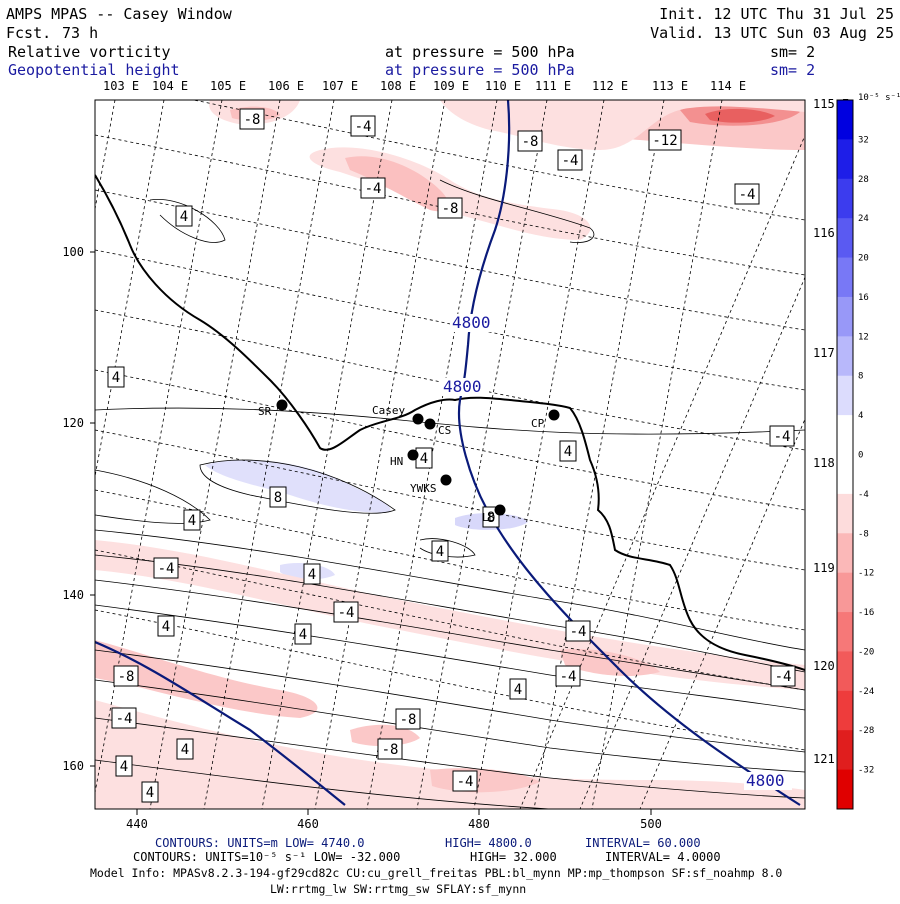 The height and width of the screenshot is (904, 900). What do you see at coordinates (863, 259) in the screenshot?
I see `colorbar-label: 20` at bounding box center [863, 259].